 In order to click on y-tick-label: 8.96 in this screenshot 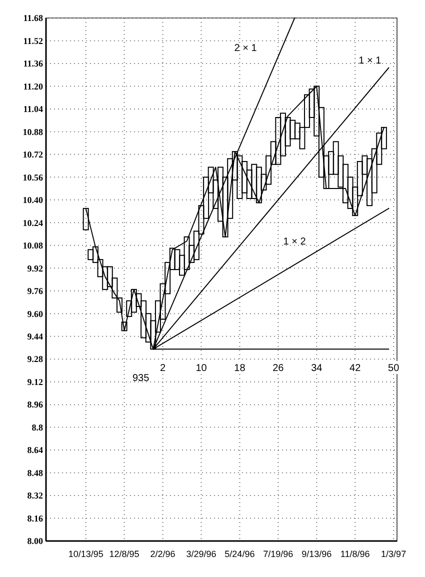, I will do `click(35, 405)`.